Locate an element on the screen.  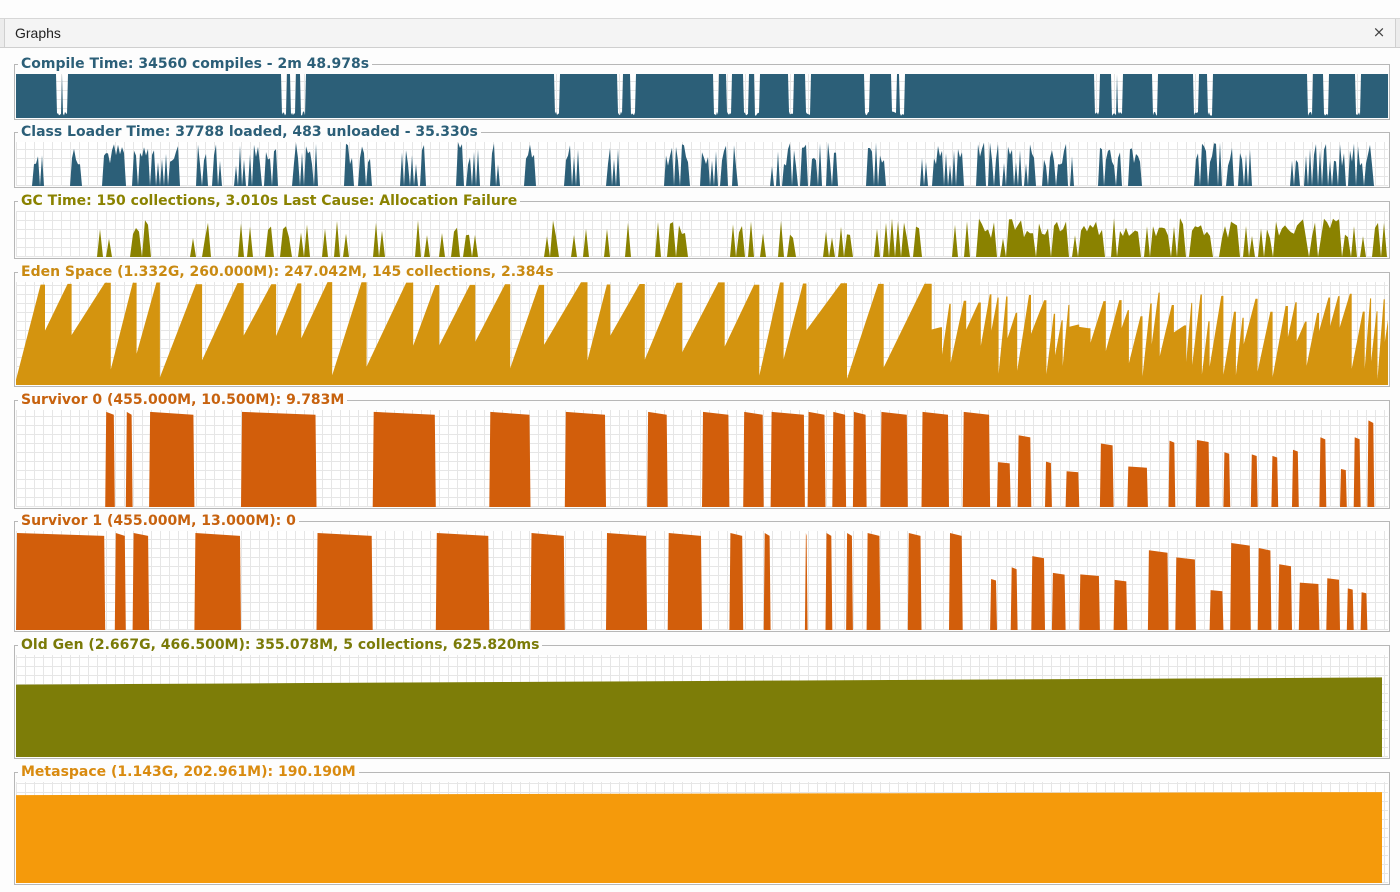
gc-time-graph is located at coordinates (702, 234).